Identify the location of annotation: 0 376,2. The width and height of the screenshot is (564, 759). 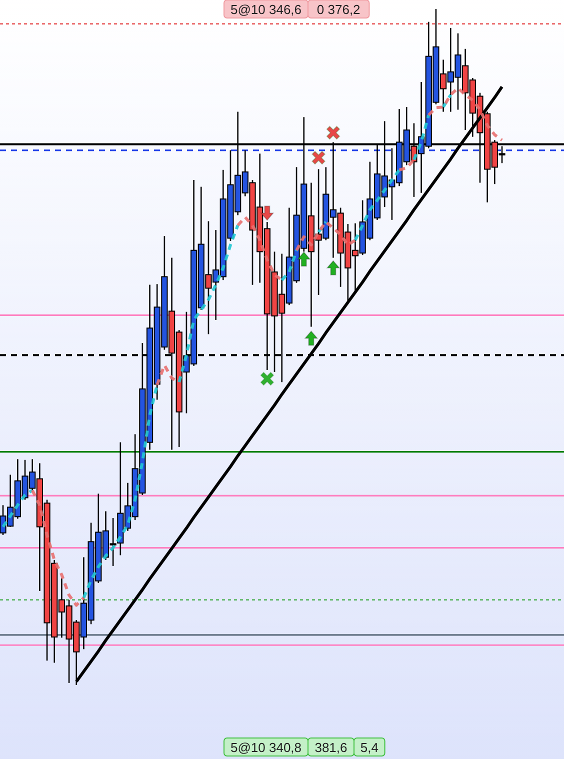
(338, 9).